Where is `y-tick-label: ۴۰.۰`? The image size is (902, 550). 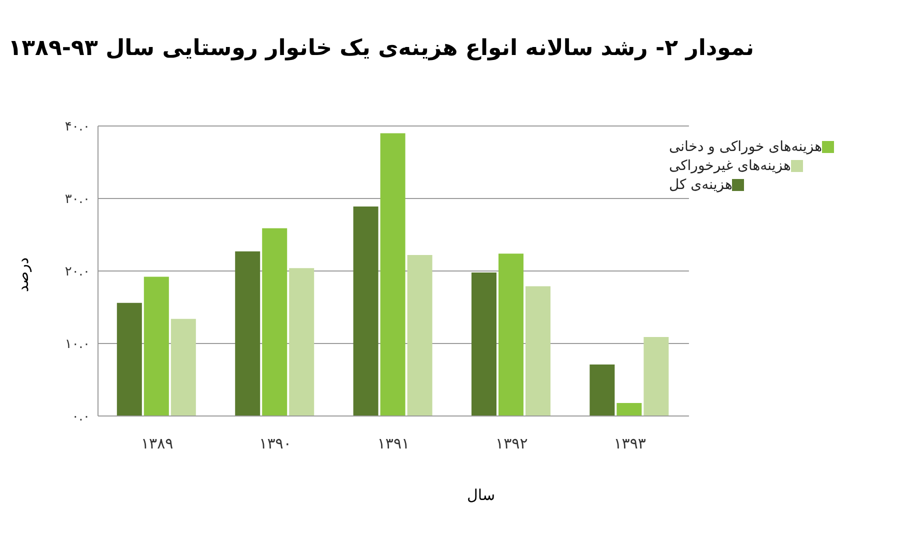 y-tick-label: ۴۰.۰ is located at coordinates (77, 127).